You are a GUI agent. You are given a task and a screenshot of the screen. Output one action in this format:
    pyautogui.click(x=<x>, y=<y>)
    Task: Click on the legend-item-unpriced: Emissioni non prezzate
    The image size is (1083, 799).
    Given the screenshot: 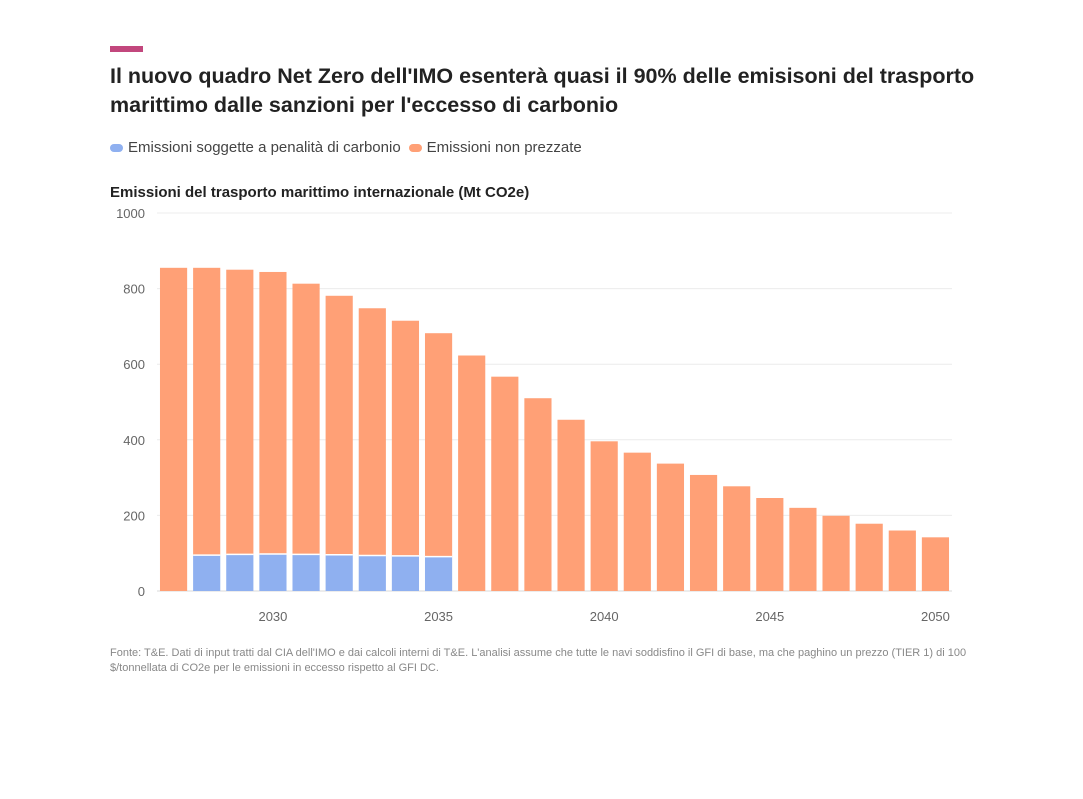 What is the action you would take?
    pyautogui.click(x=495, y=147)
    